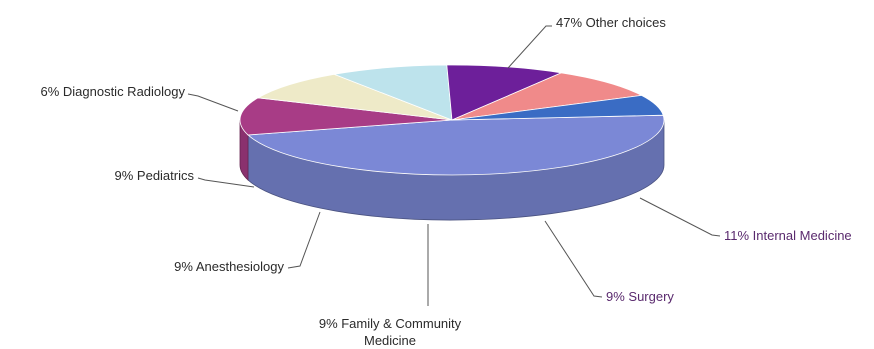  Describe the element at coordinates (680, 217) in the screenshot. I see `leader-internal-medicine` at that location.